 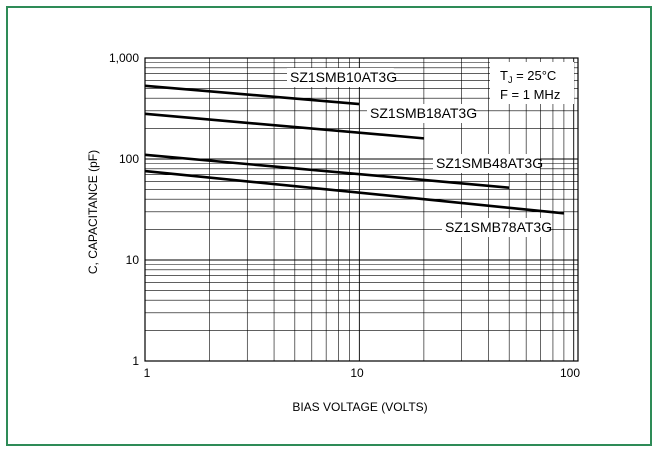 I want to click on y-tick-1: 1, so click(x=135, y=361).